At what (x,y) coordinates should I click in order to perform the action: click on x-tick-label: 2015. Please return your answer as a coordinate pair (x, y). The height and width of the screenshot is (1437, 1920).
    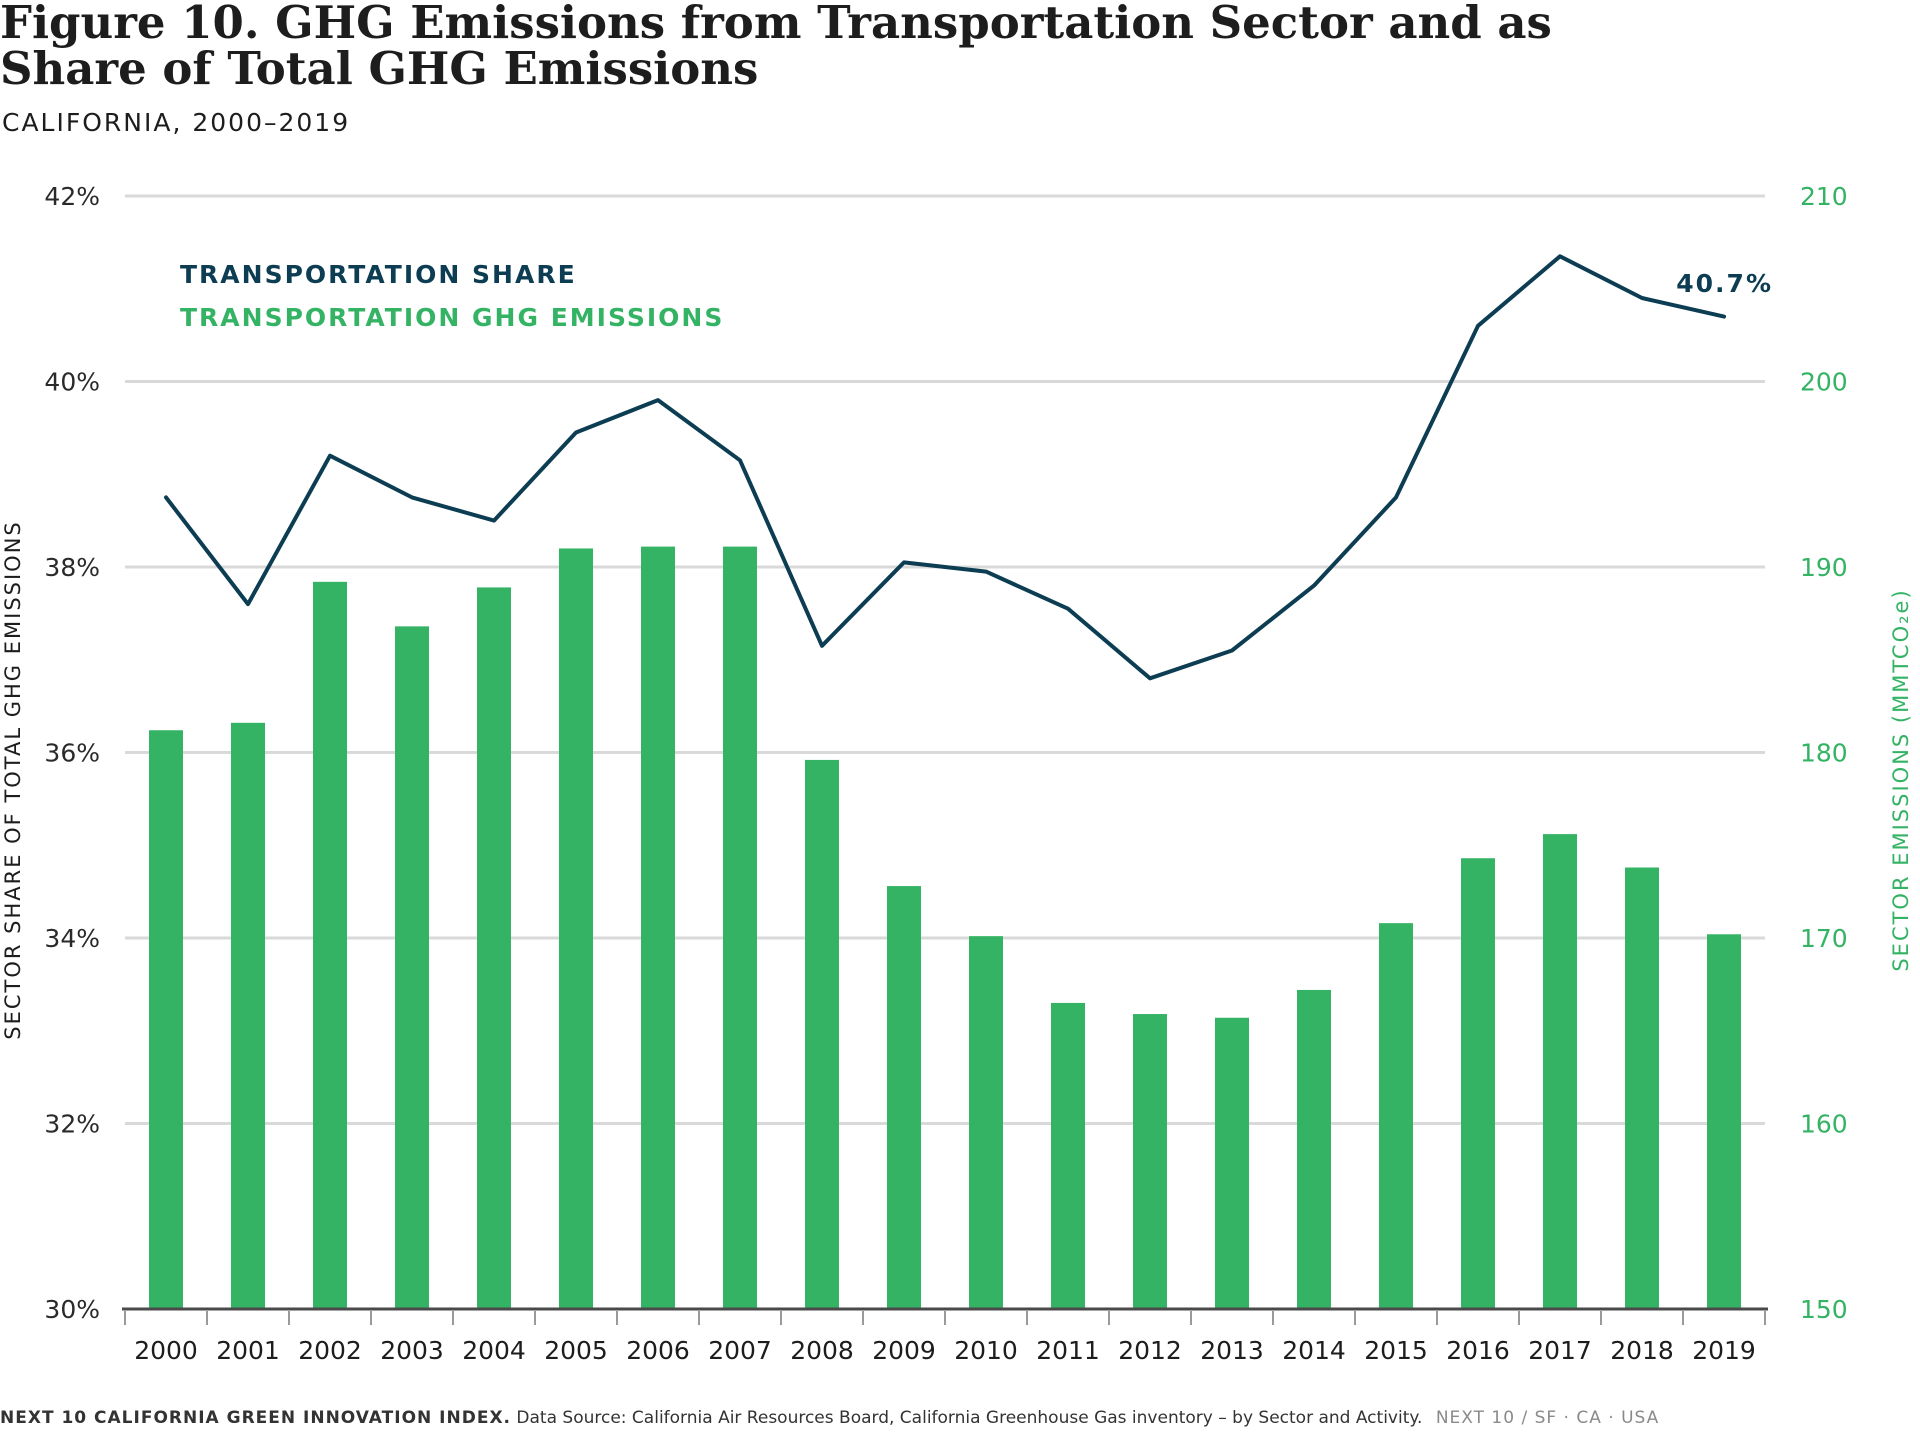
    Looking at the image, I should click on (1396, 1350).